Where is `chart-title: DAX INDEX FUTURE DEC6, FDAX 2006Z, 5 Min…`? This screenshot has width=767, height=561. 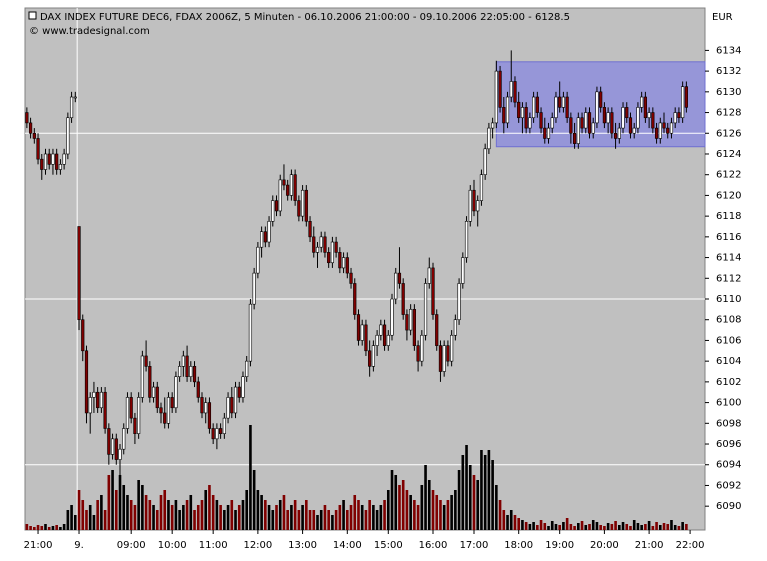
chart-title: DAX INDEX FUTURE DEC6, FDAX 2006Z, 5 Min… is located at coordinates (305, 17).